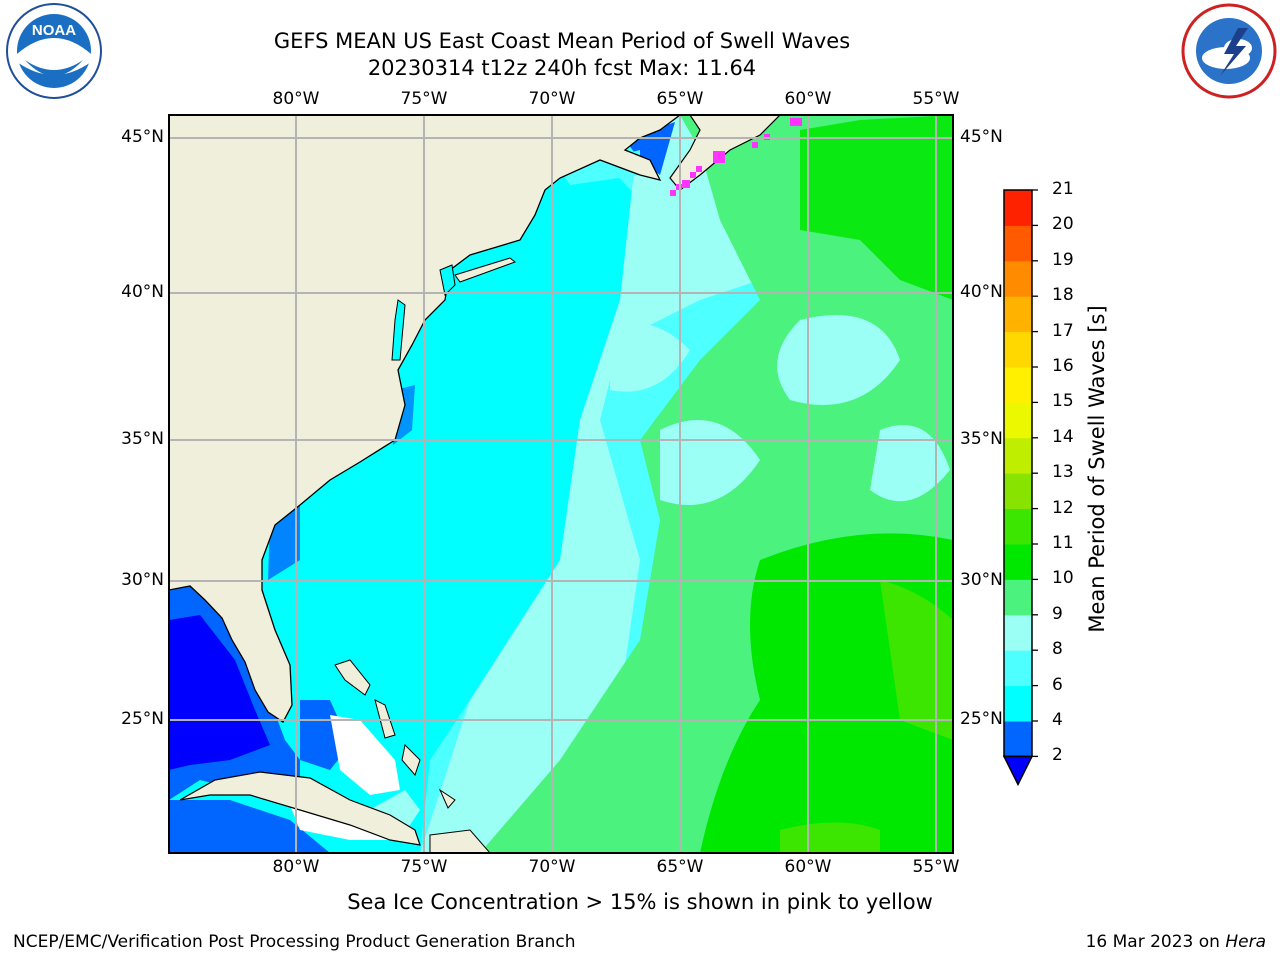  I want to click on lat-label-right: 45°N, so click(981, 137).